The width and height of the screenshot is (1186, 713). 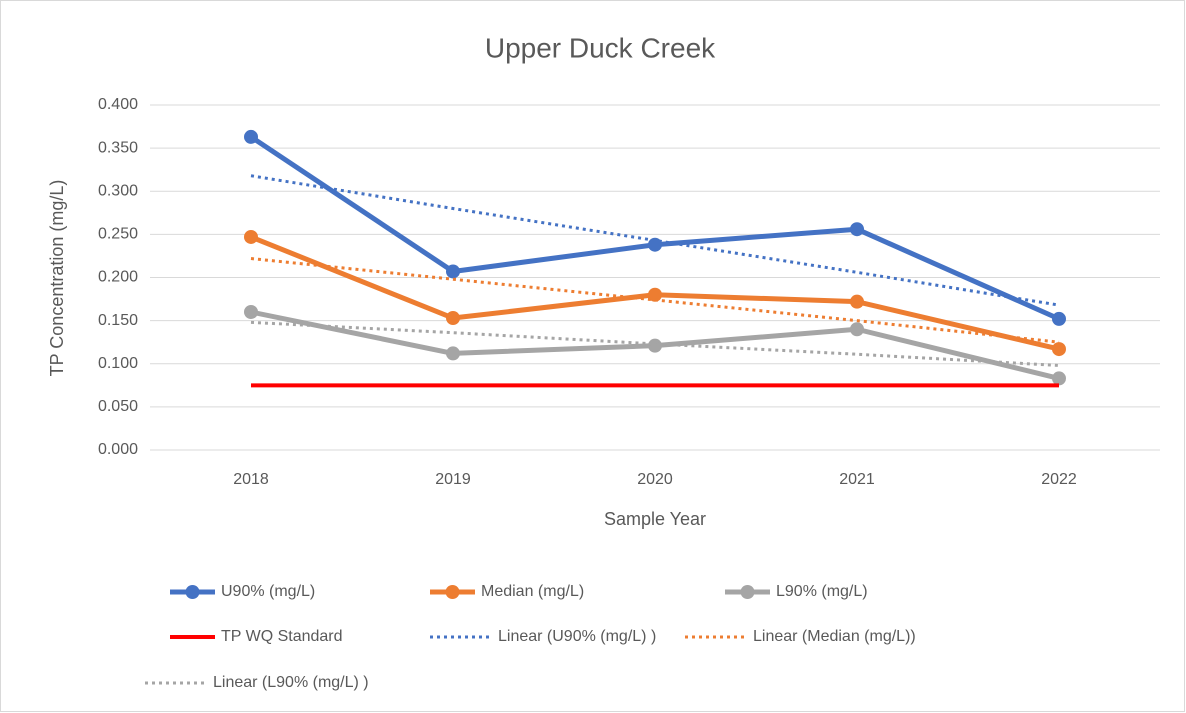 I want to click on legend-label: L90% (mg/L), so click(x=822, y=591).